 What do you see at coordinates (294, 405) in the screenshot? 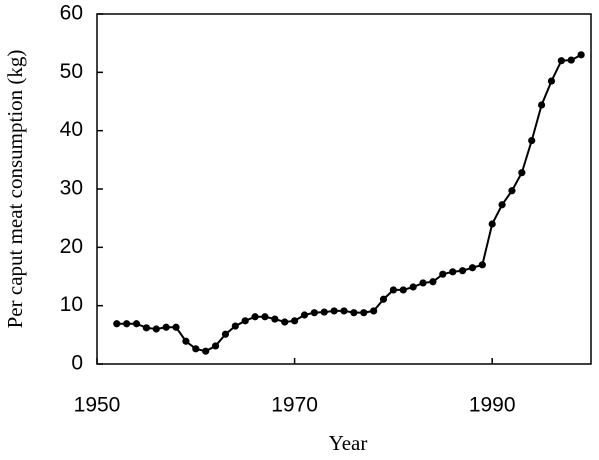
I see `x-tick-label: 1970` at bounding box center [294, 405].